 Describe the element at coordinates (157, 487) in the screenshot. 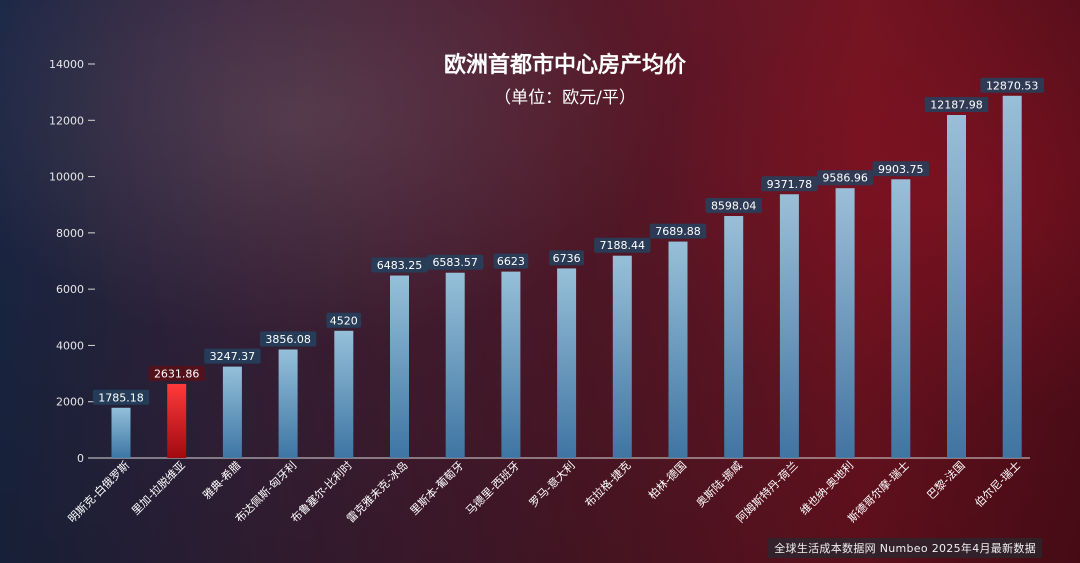

I see `x-tick-label: 里加-拉脱维亚` at that location.